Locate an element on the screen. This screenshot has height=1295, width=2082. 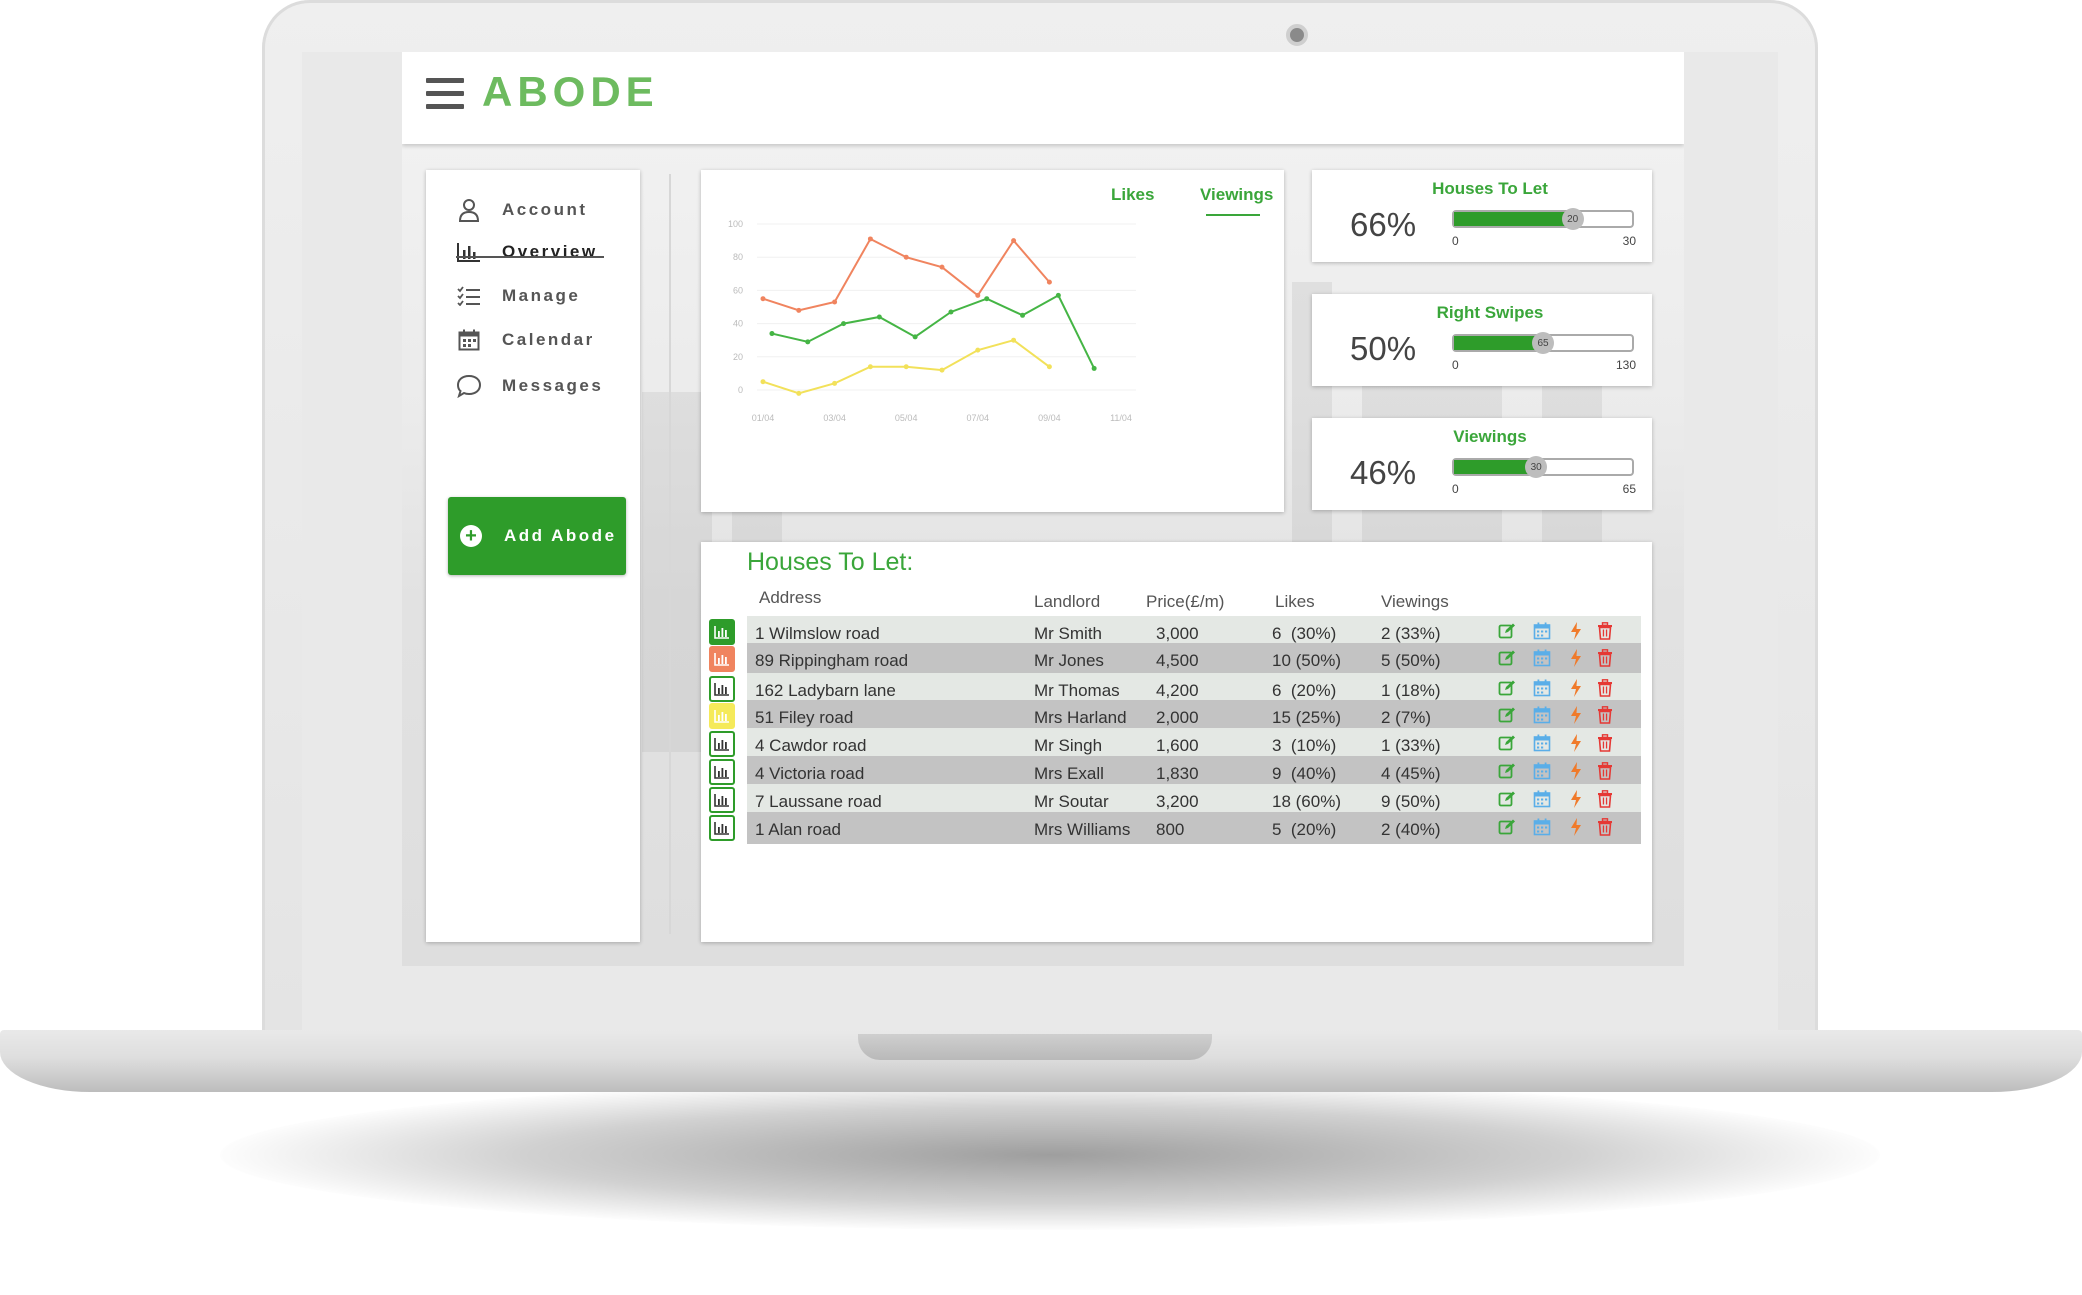
x-tick-label: 11/04 is located at coordinates (1121, 418).